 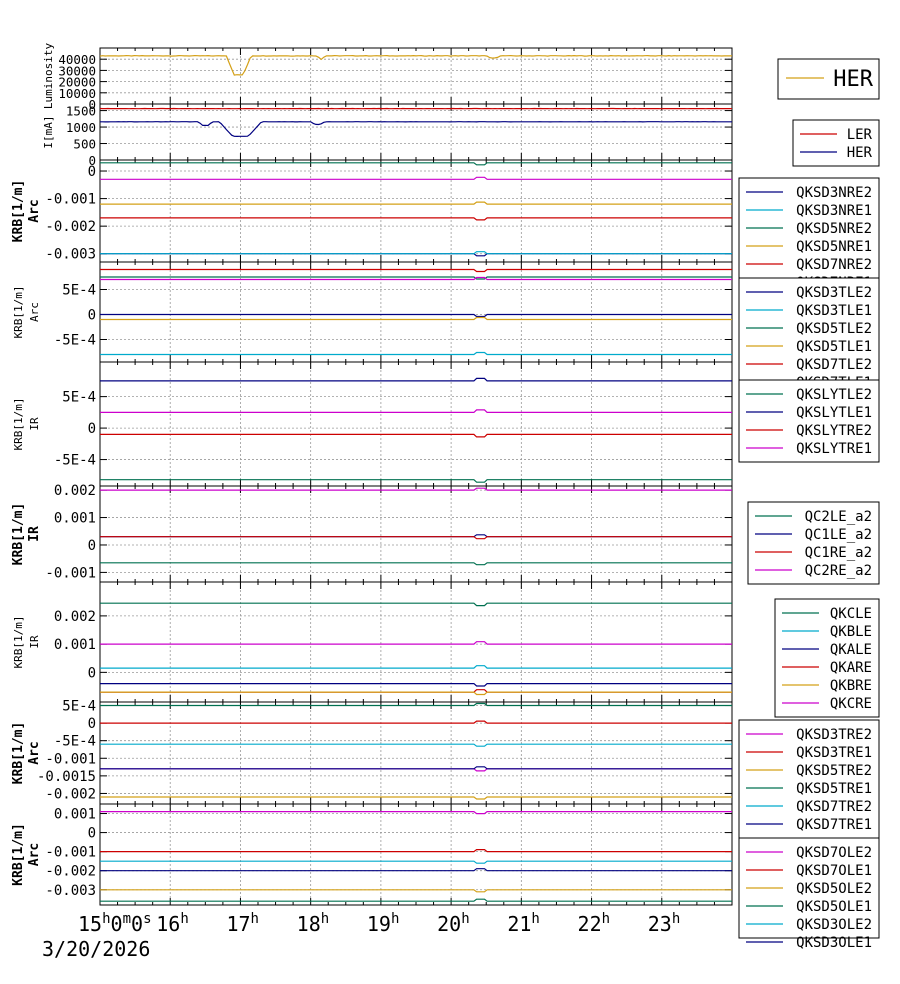 I want to click on y-tick-label: -0.0015, so click(x=66, y=777).